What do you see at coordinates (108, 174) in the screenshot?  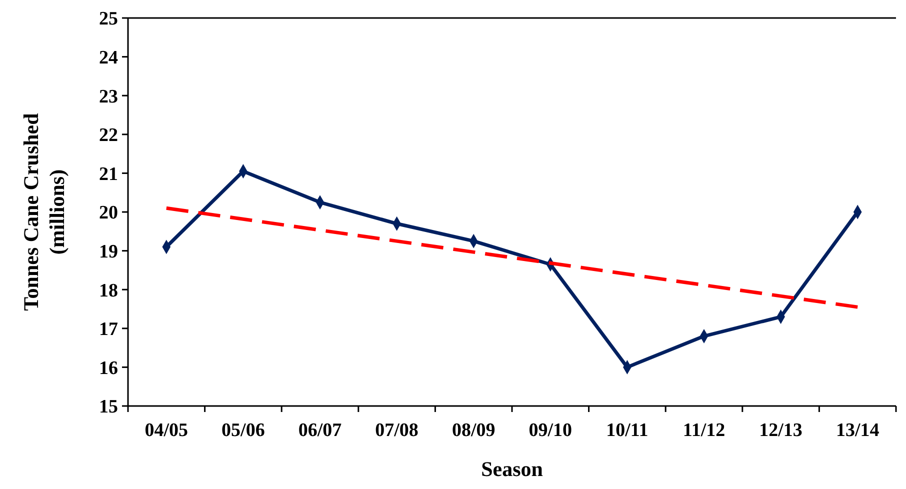 I see `y-tick-label: 21` at bounding box center [108, 174].